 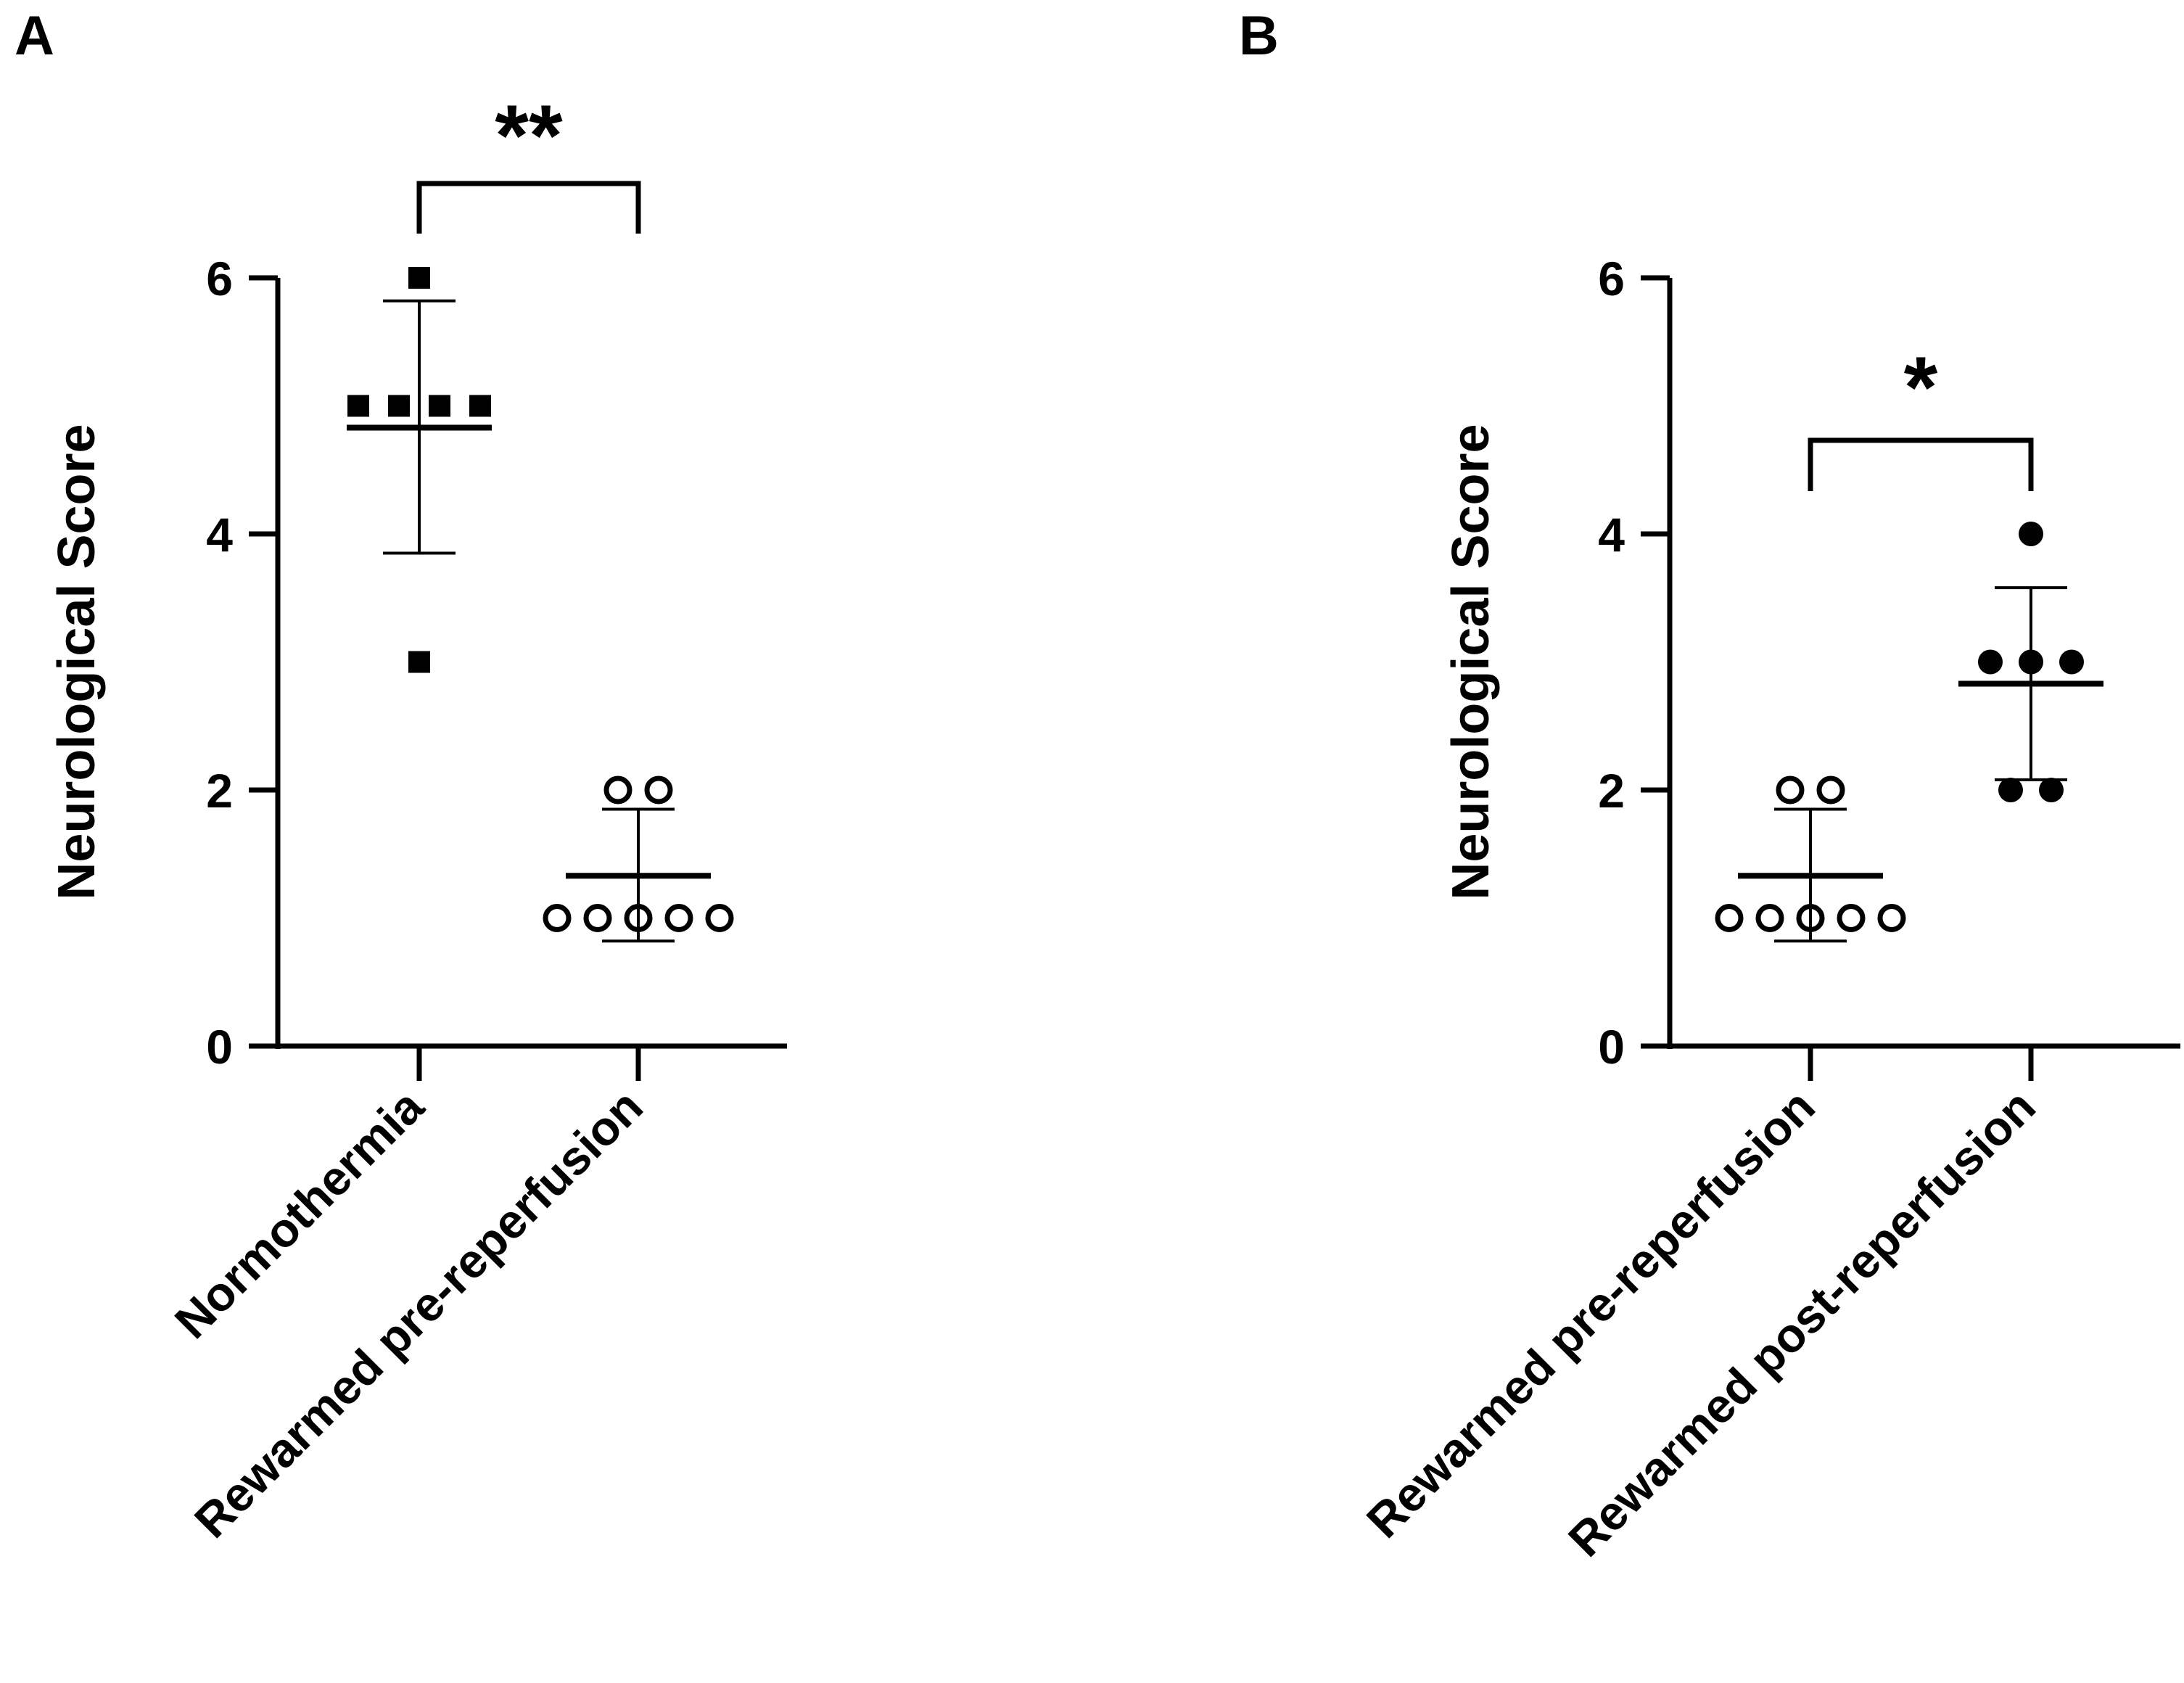 What do you see at coordinates (529, 135) in the screenshot?
I see `significance-label: **` at bounding box center [529, 135].